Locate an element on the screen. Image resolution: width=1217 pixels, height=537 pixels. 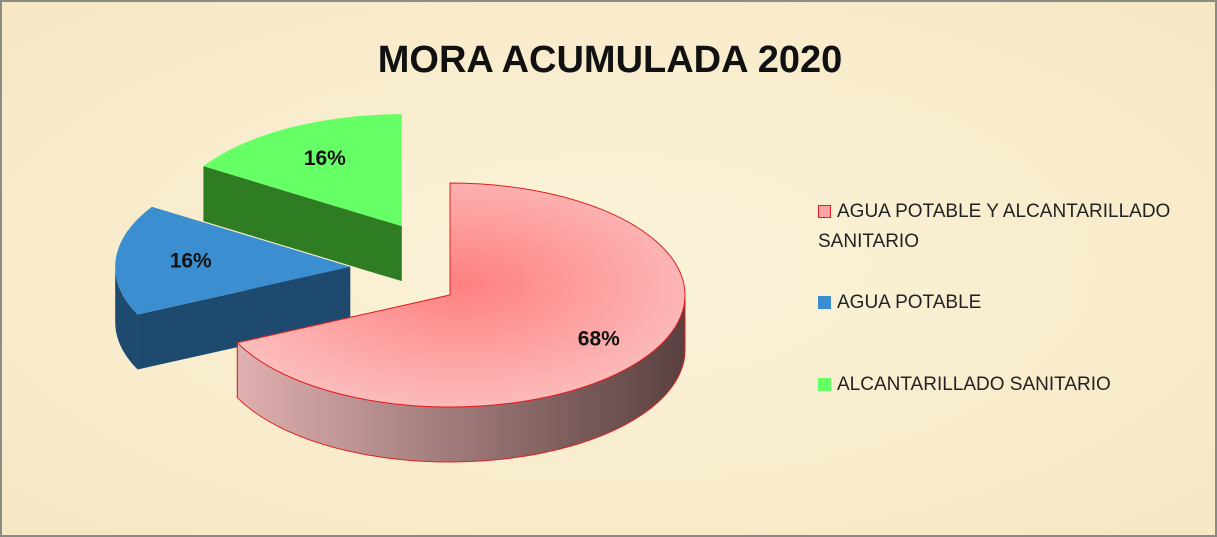
slice-side is located at coordinates (126, 318).